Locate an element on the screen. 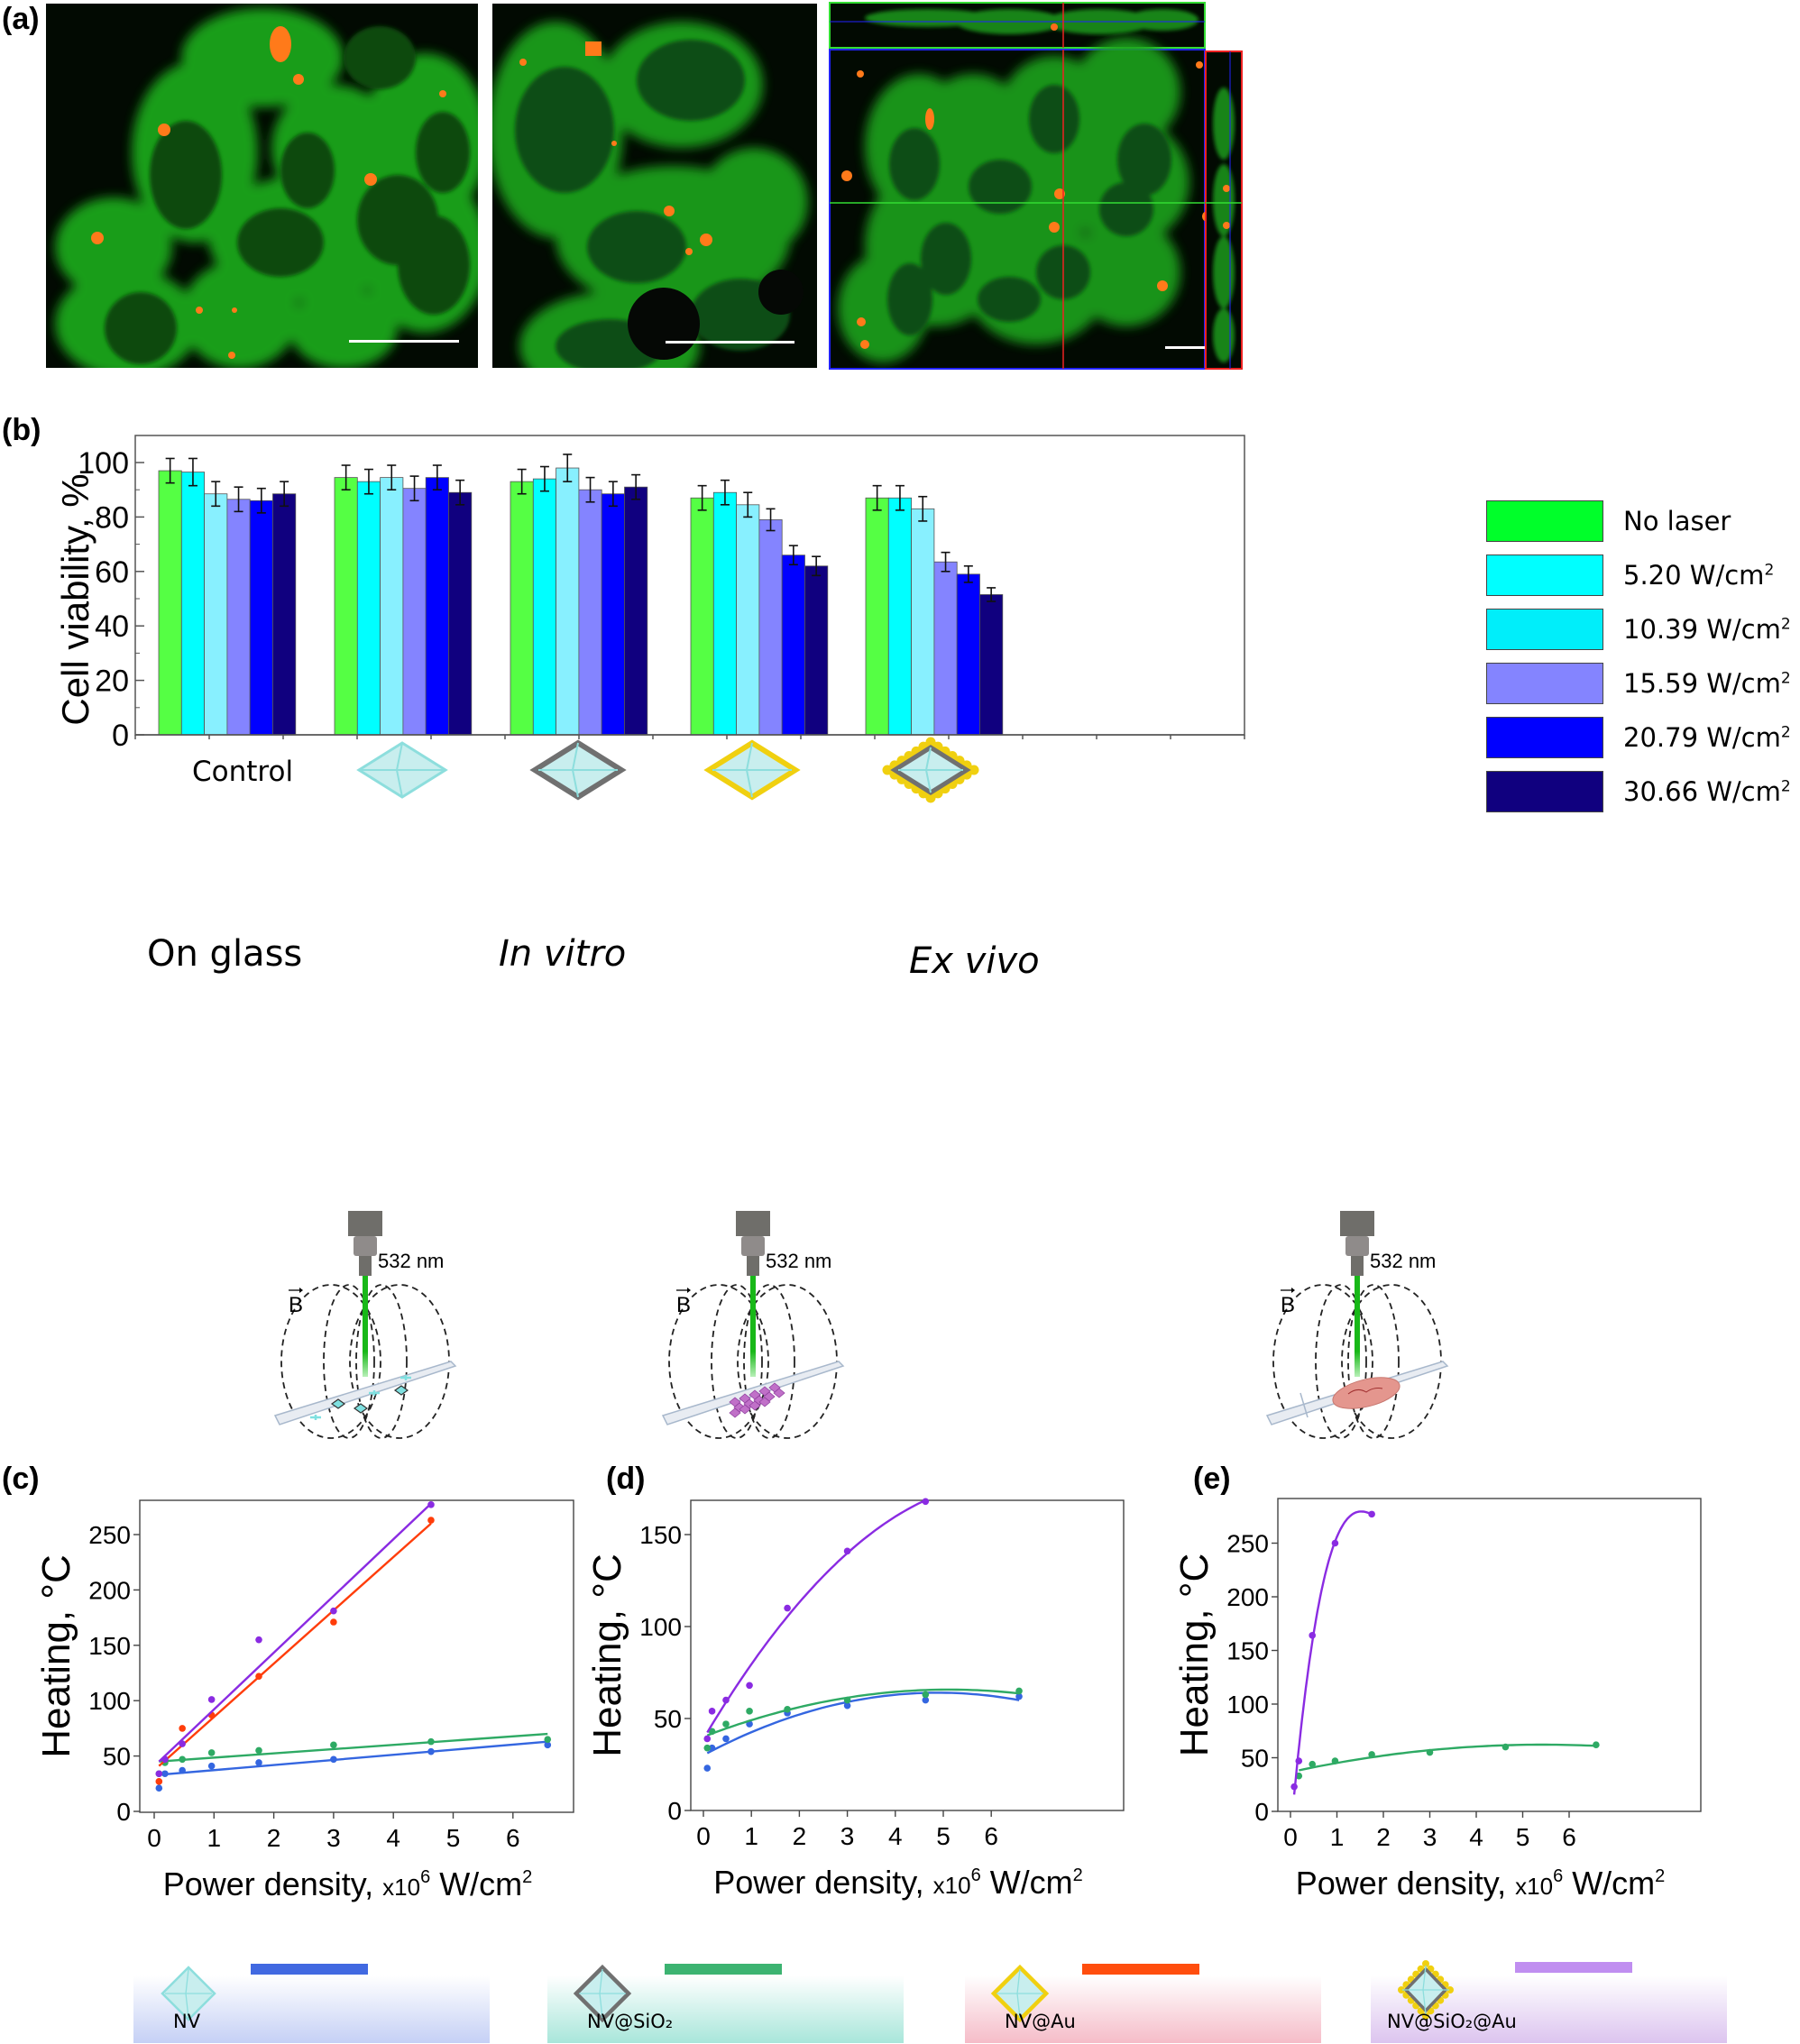  sio2-particle-icon is located at coordinates (602, 1993).